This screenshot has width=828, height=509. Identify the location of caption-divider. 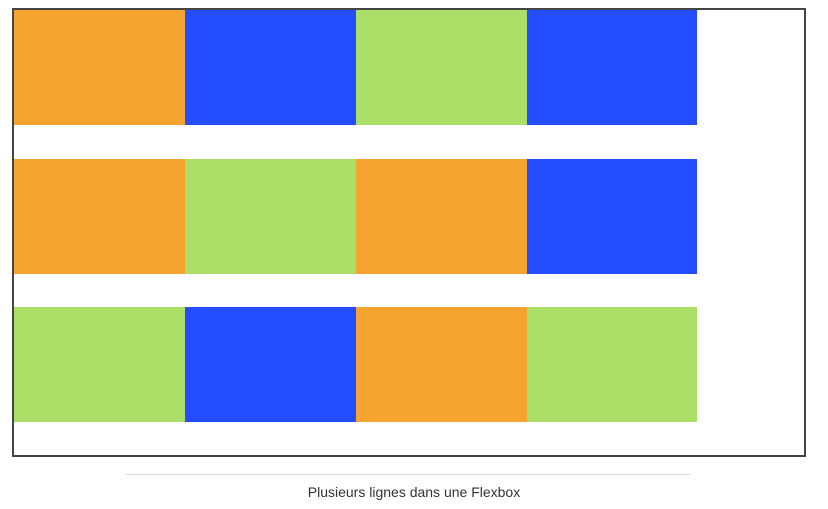
(408, 474).